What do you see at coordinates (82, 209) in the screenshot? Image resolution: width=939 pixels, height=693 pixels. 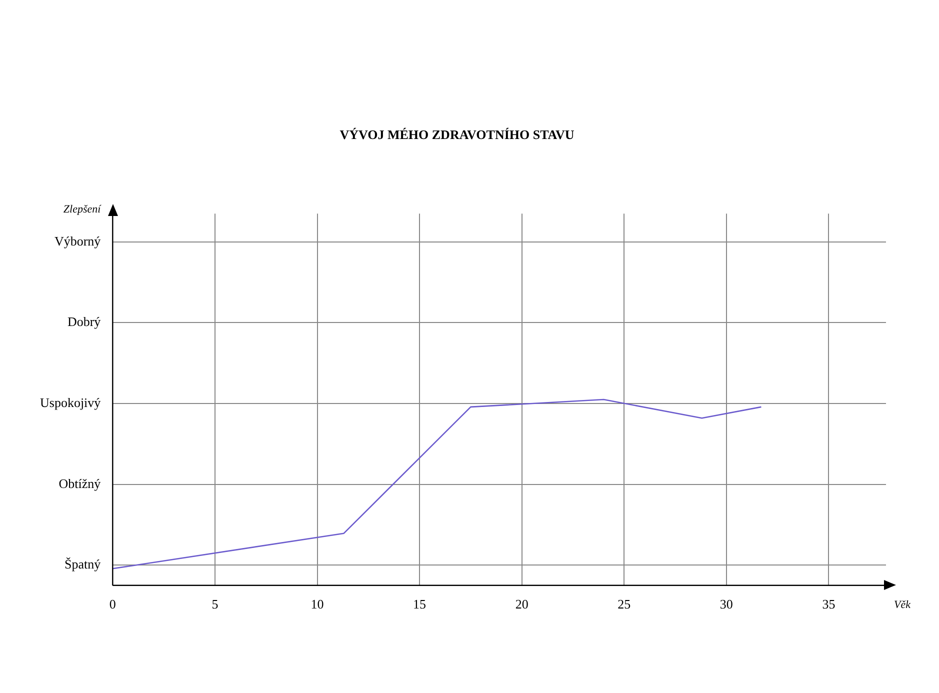 I see `text: Zlepšení` at bounding box center [82, 209].